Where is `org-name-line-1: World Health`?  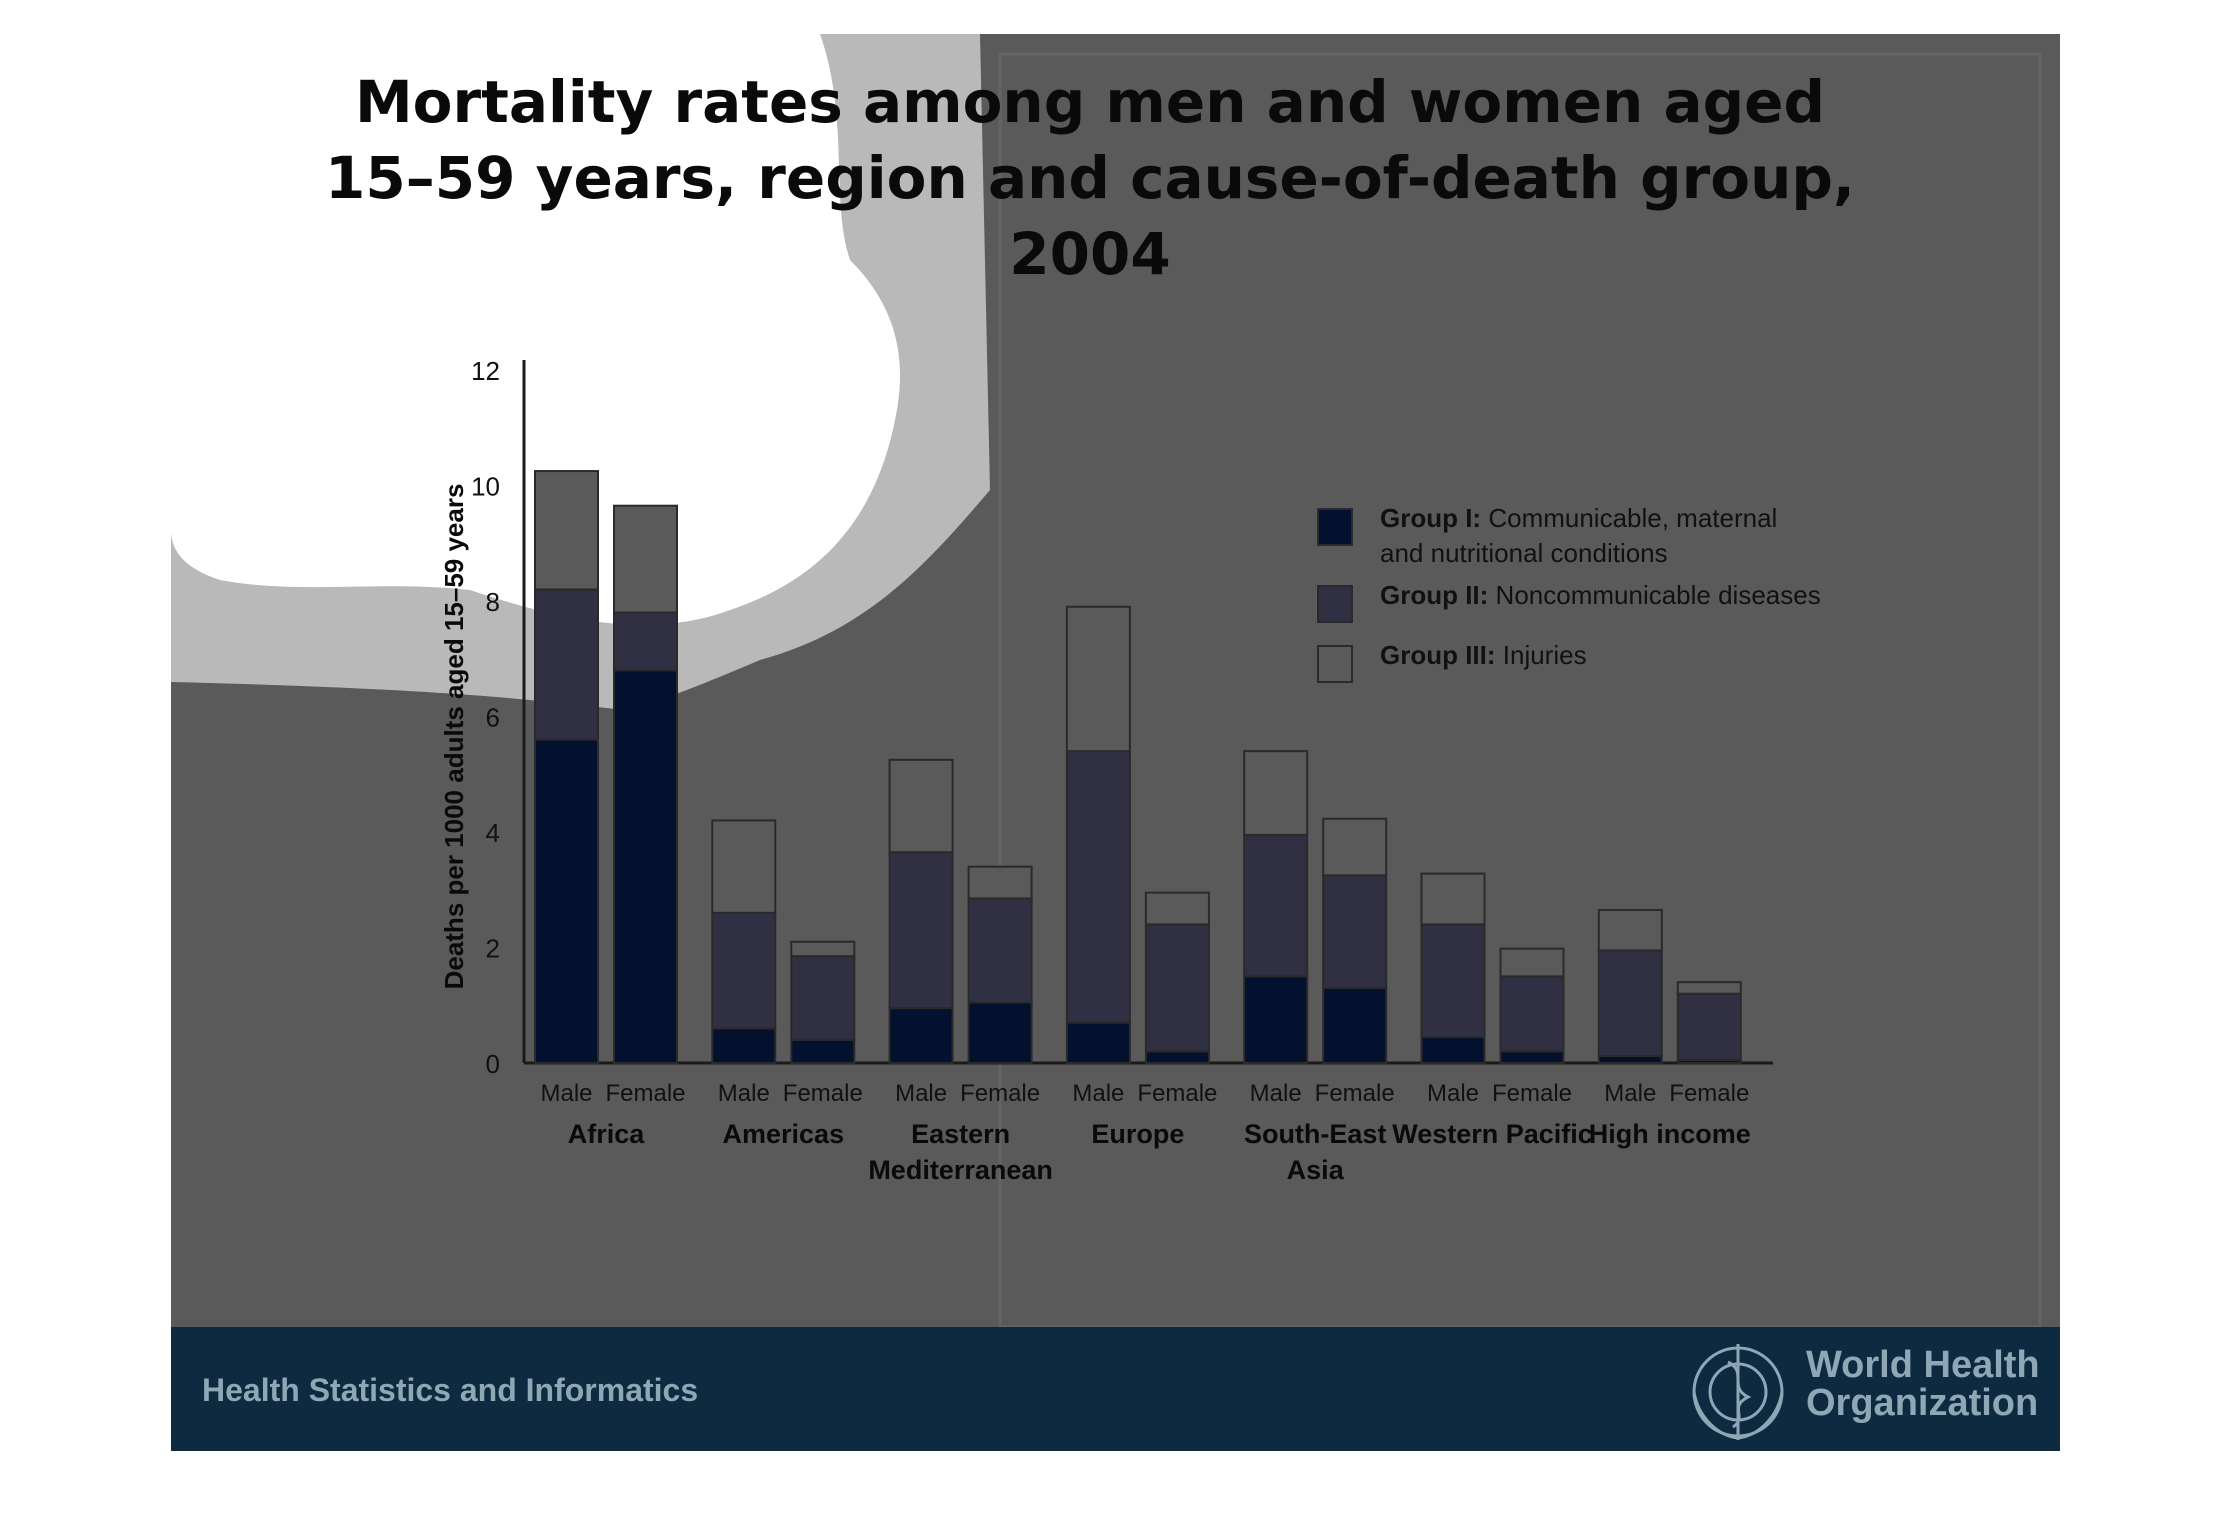
org-name-line-1: World Health is located at coordinates (1923, 1365).